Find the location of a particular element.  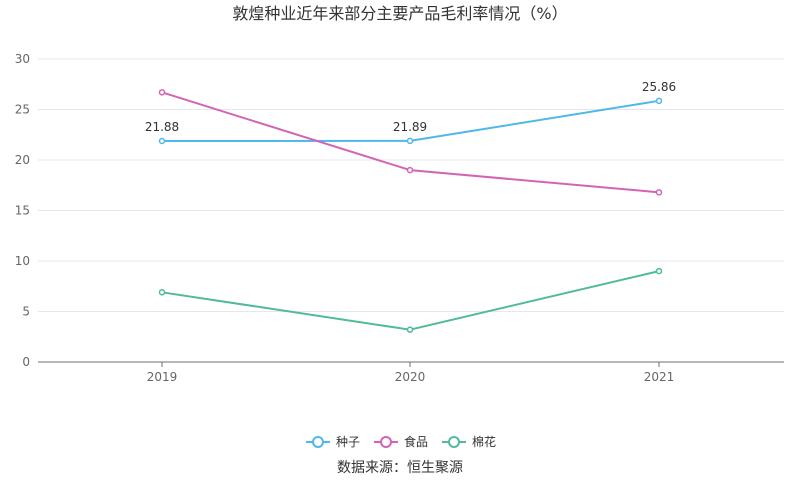

data-labels: 21.88 21.89 25.86 is located at coordinates (410, 107).